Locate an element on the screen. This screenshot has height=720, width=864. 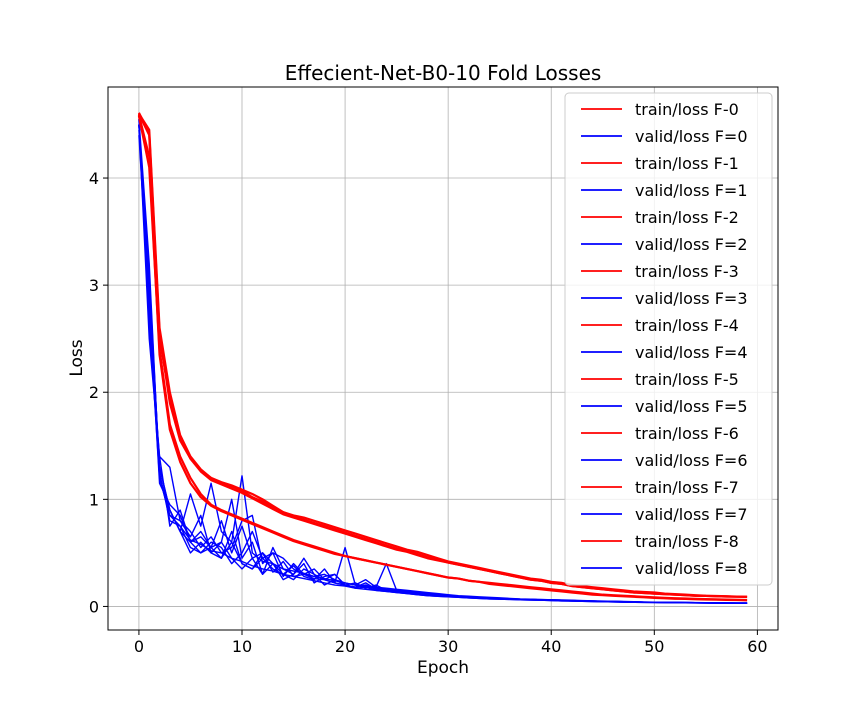
legend-label: valid/loss F=8 is located at coordinates (691, 568).